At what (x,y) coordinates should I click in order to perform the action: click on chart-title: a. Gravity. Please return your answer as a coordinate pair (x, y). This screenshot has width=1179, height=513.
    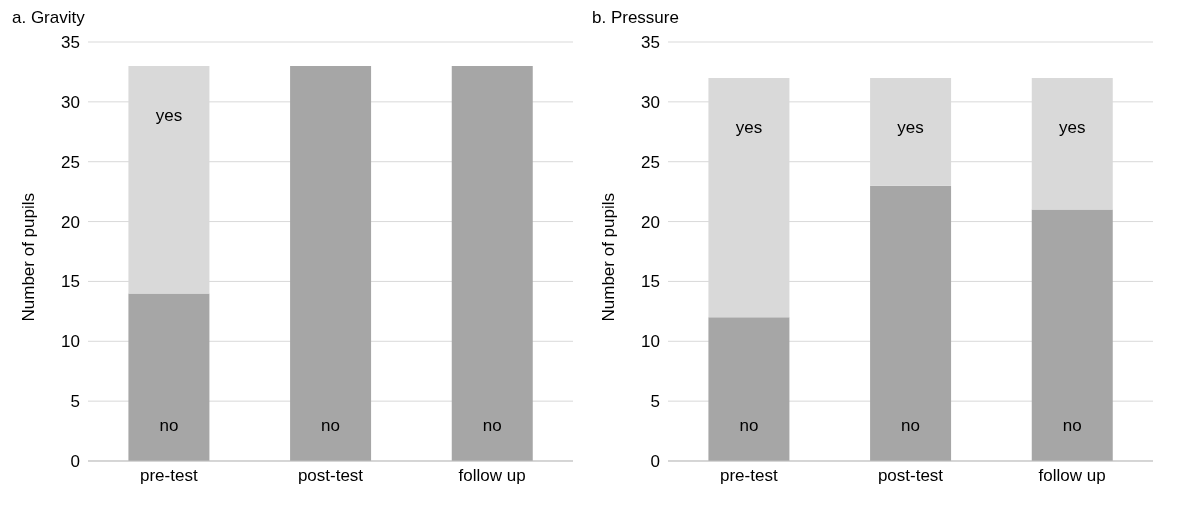
    Looking at the image, I should click on (49, 18).